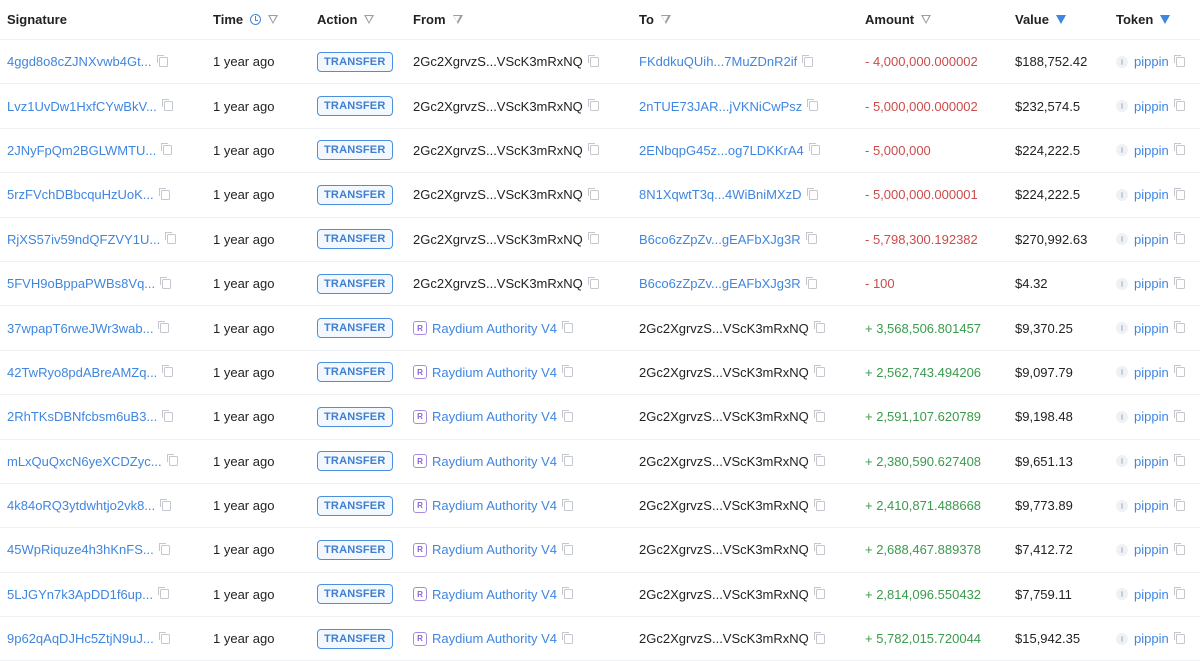 This screenshot has width=1200, height=661. Describe the element at coordinates (256, 19) in the screenshot. I see `clock-icon` at that location.